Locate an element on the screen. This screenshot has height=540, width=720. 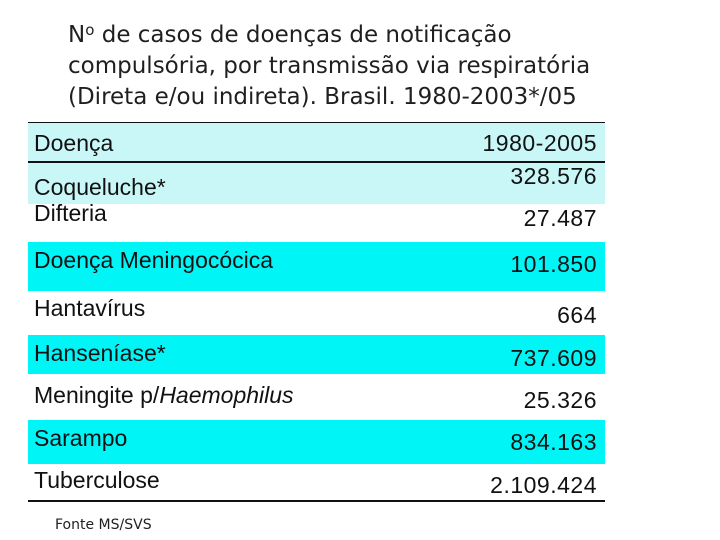
table-row: Doença Meningocócica 101.850 is located at coordinates (316, 266).